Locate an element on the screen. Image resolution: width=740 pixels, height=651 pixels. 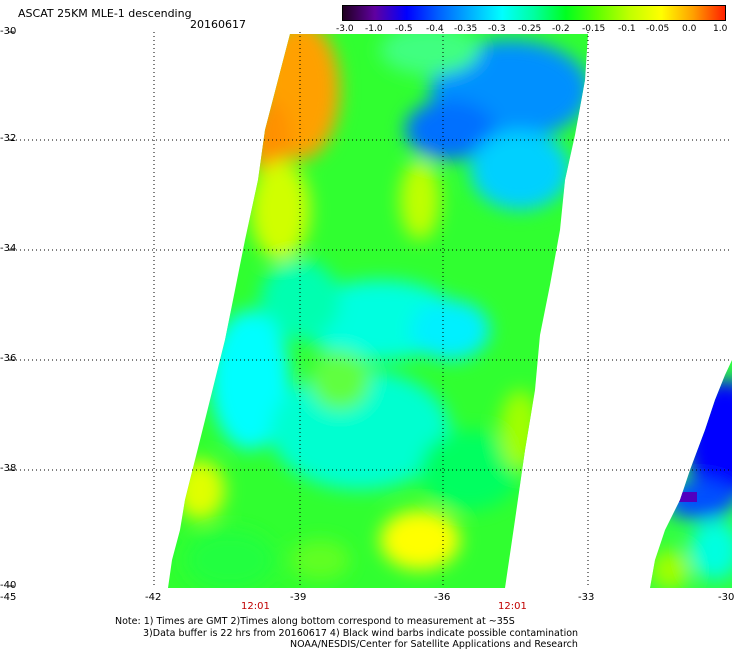
lat-label: -38 is located at coordinates (8, 468).